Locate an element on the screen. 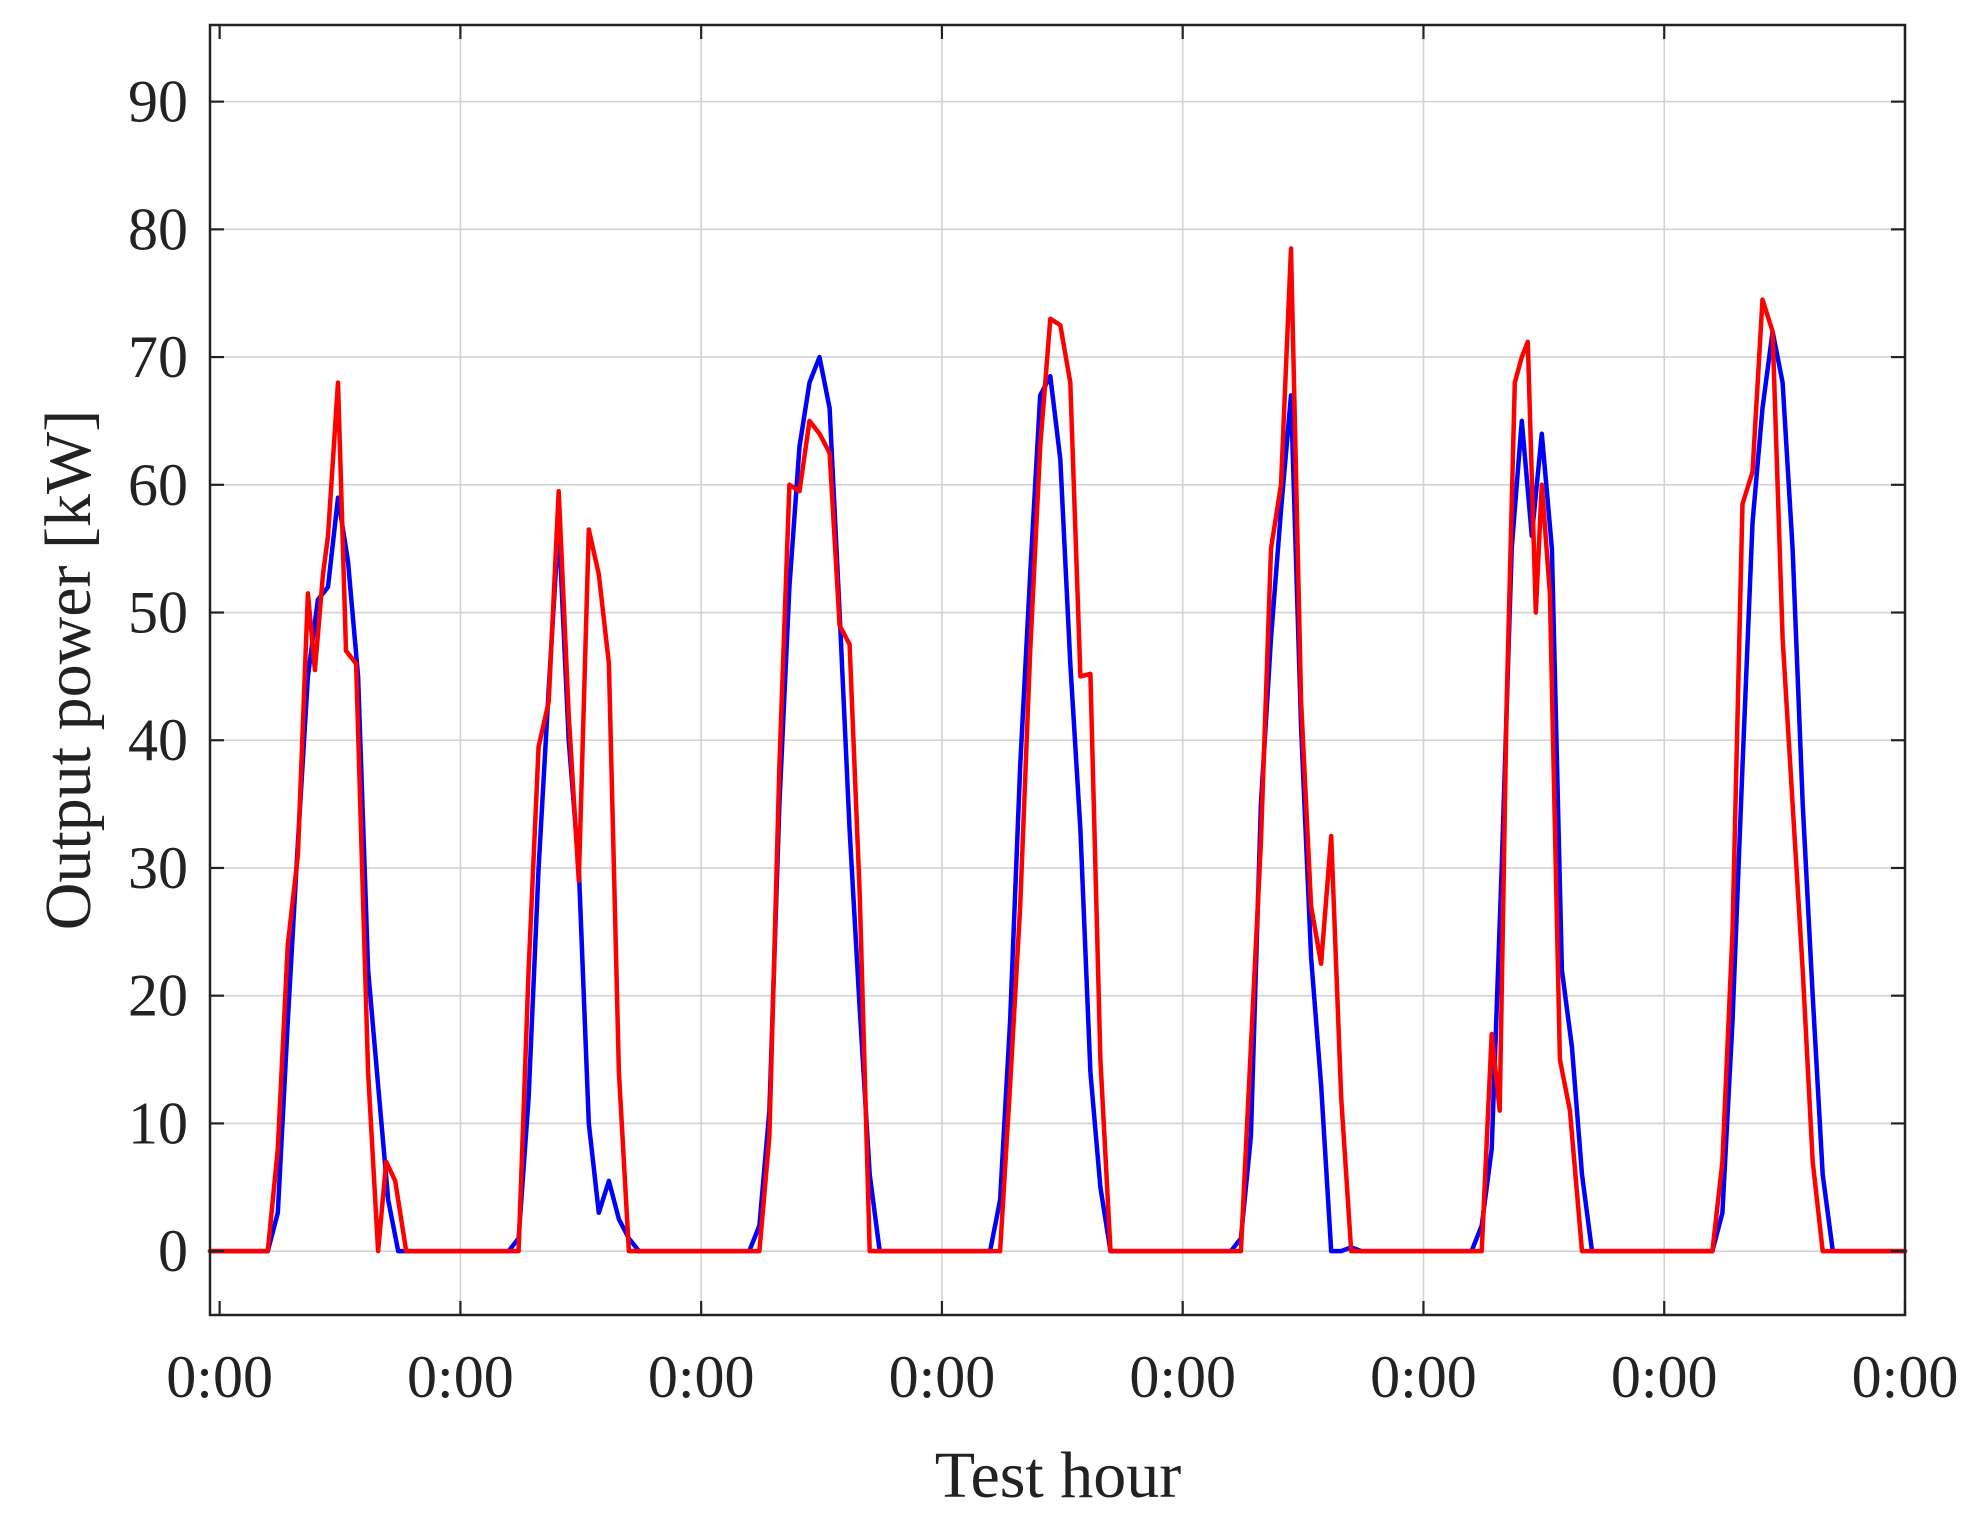  y-tick-label: 50 is located at coordinates (158, 613).